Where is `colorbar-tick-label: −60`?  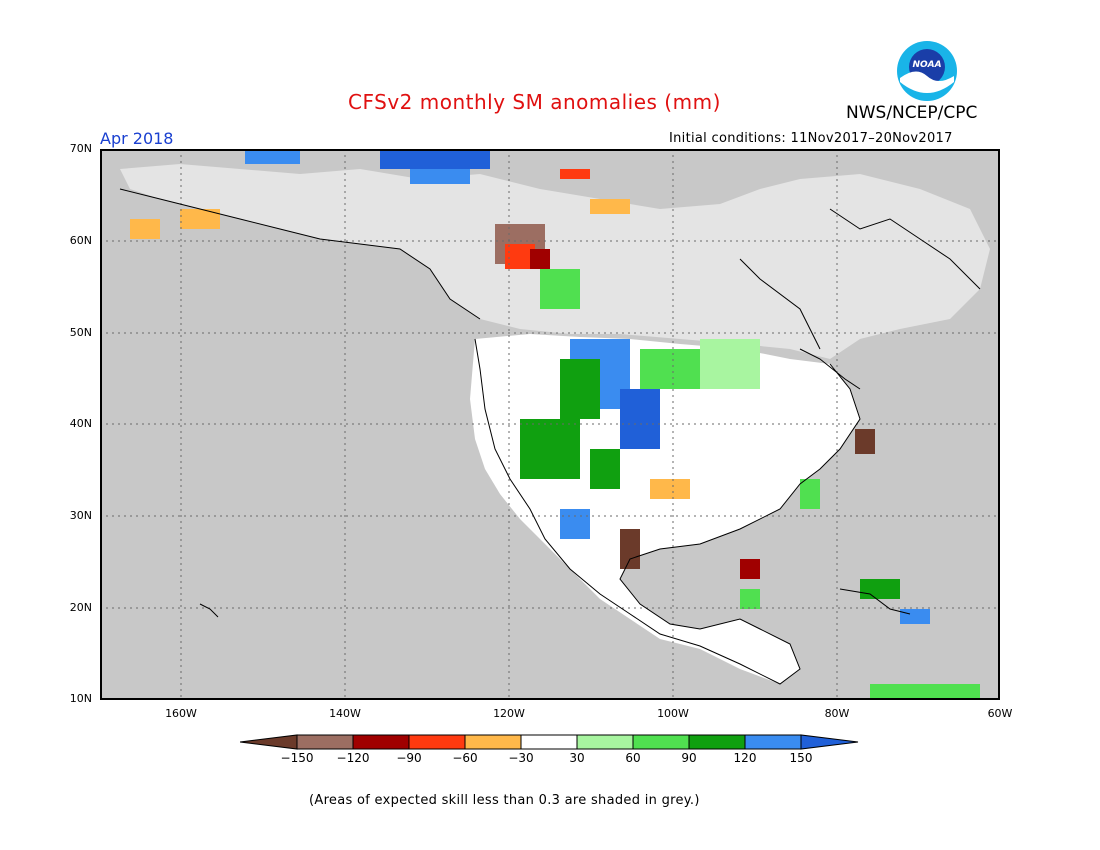
colorbar-tick-label: −60 is located at coordinates (465, 758).